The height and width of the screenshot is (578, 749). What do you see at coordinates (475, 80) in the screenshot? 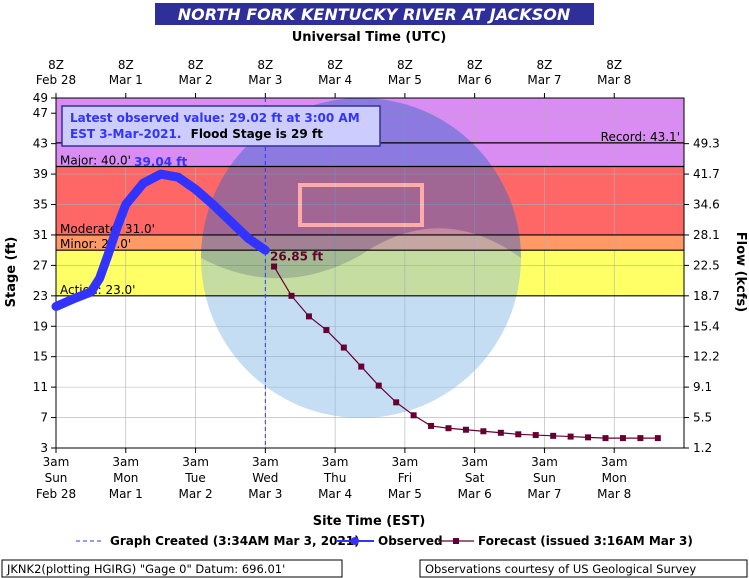
I see `top-tick-date: Mar 6` at bounding box center [475, 80].